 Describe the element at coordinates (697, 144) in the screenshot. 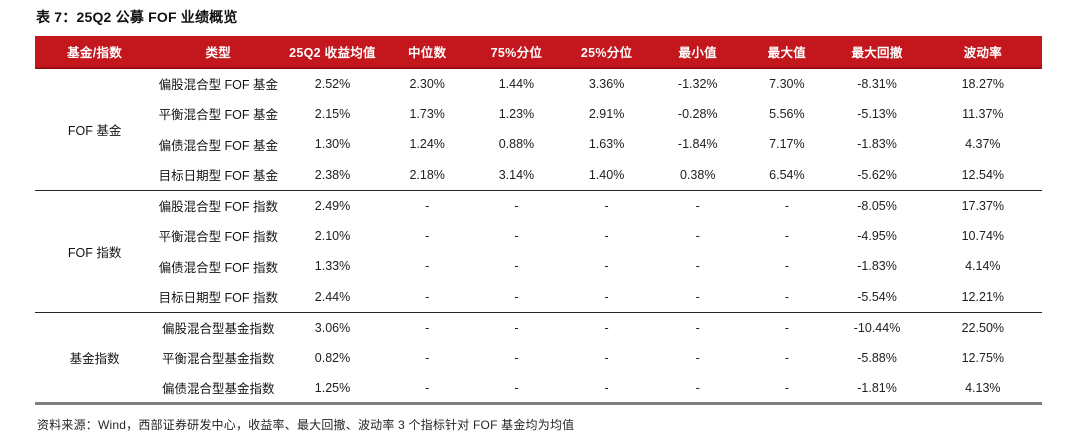

I see `value-cell: -1.84%` at that location.